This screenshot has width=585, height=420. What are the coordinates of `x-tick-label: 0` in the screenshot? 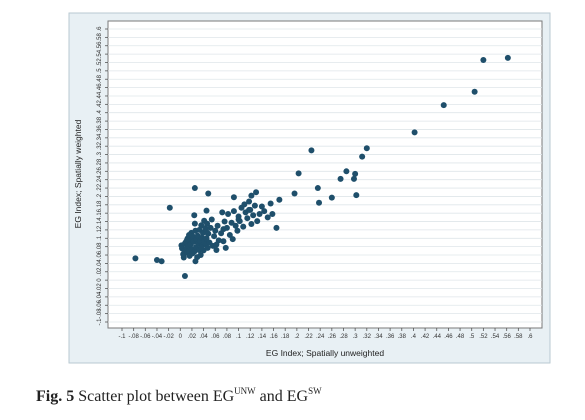 It's located at (181, 337).